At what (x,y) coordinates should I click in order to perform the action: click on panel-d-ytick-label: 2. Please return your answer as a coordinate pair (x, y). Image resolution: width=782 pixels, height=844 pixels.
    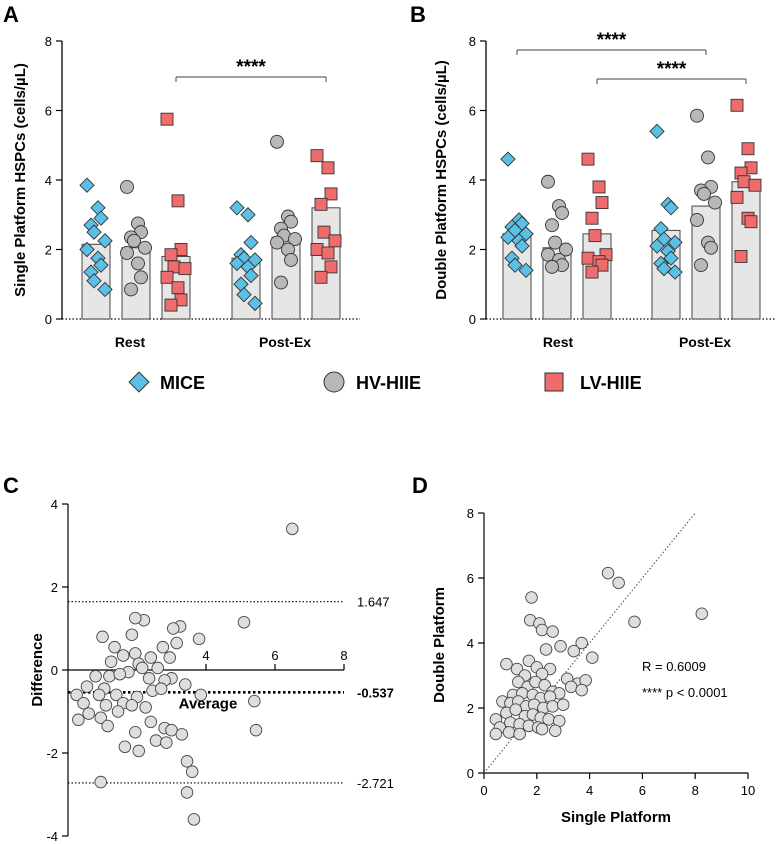
    Looking at the image, I should click on (470, 708).